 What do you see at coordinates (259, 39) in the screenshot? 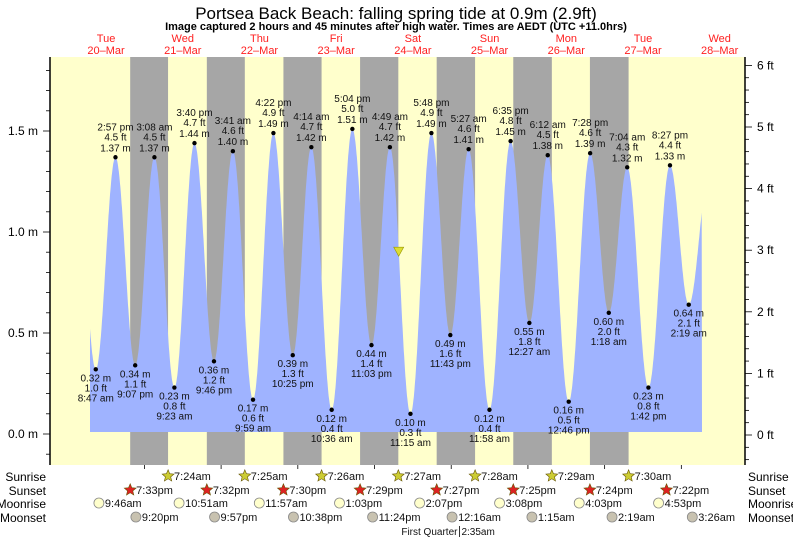
I see `day-of-week-label: Thu` at bounding box center [259, 39].